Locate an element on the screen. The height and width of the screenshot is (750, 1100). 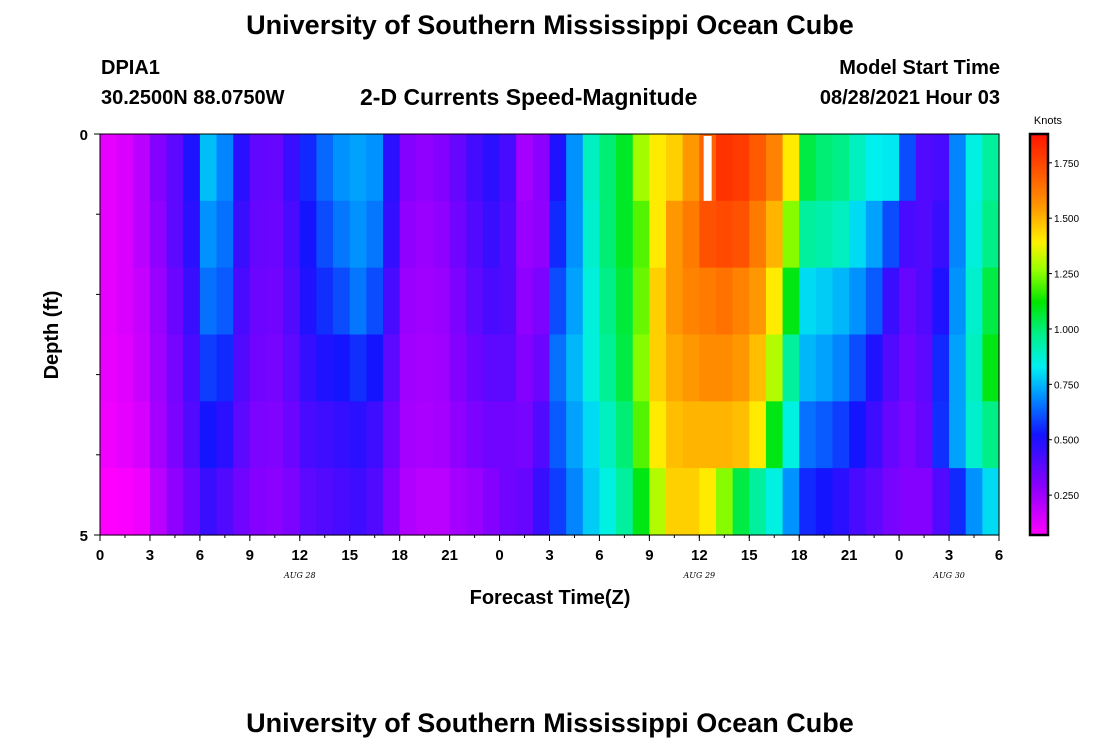
station-coordinates: 30.2500N 88.0750W is located at coordinates (193, 98).